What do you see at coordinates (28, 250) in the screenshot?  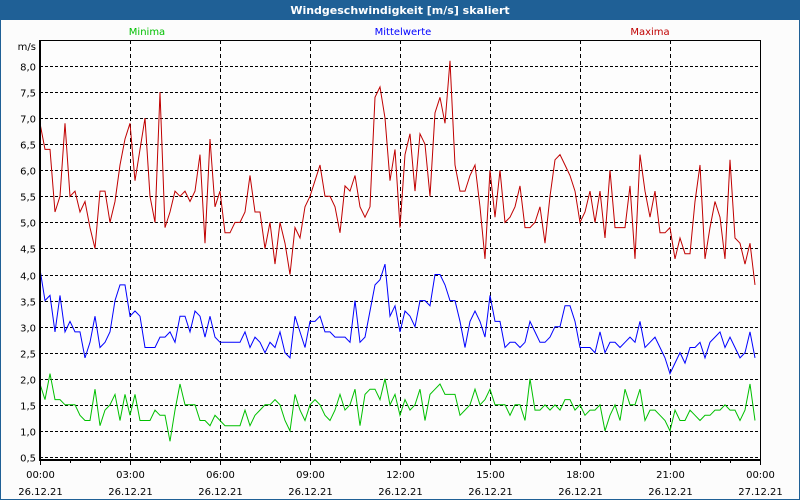 I see `y-tick-label: 4,5` at bounding box center [28, 250].